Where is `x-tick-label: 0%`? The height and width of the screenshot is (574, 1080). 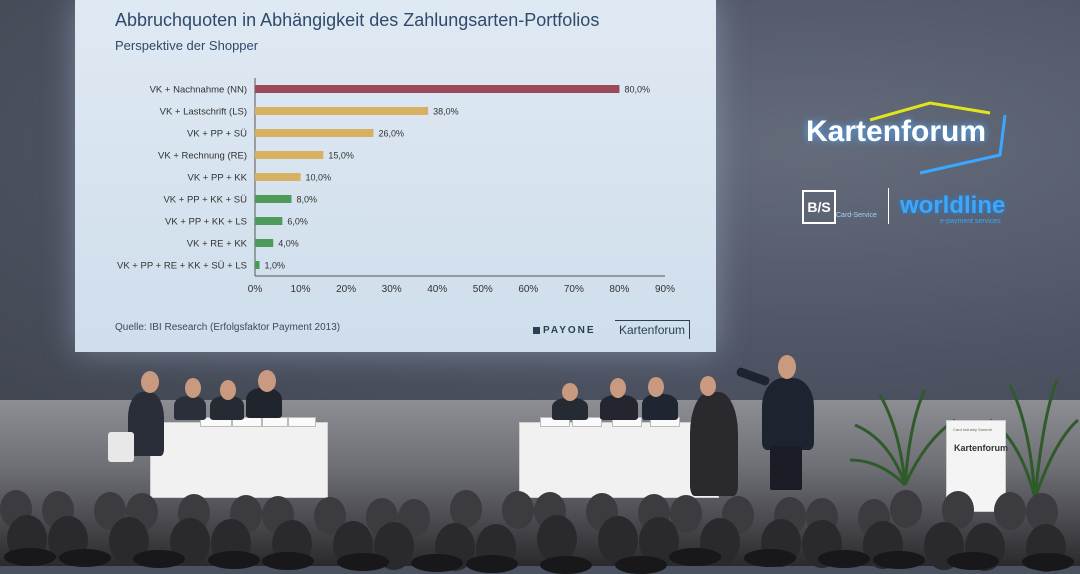 x-tick-label: 0% is located at coordinates (255, 289).